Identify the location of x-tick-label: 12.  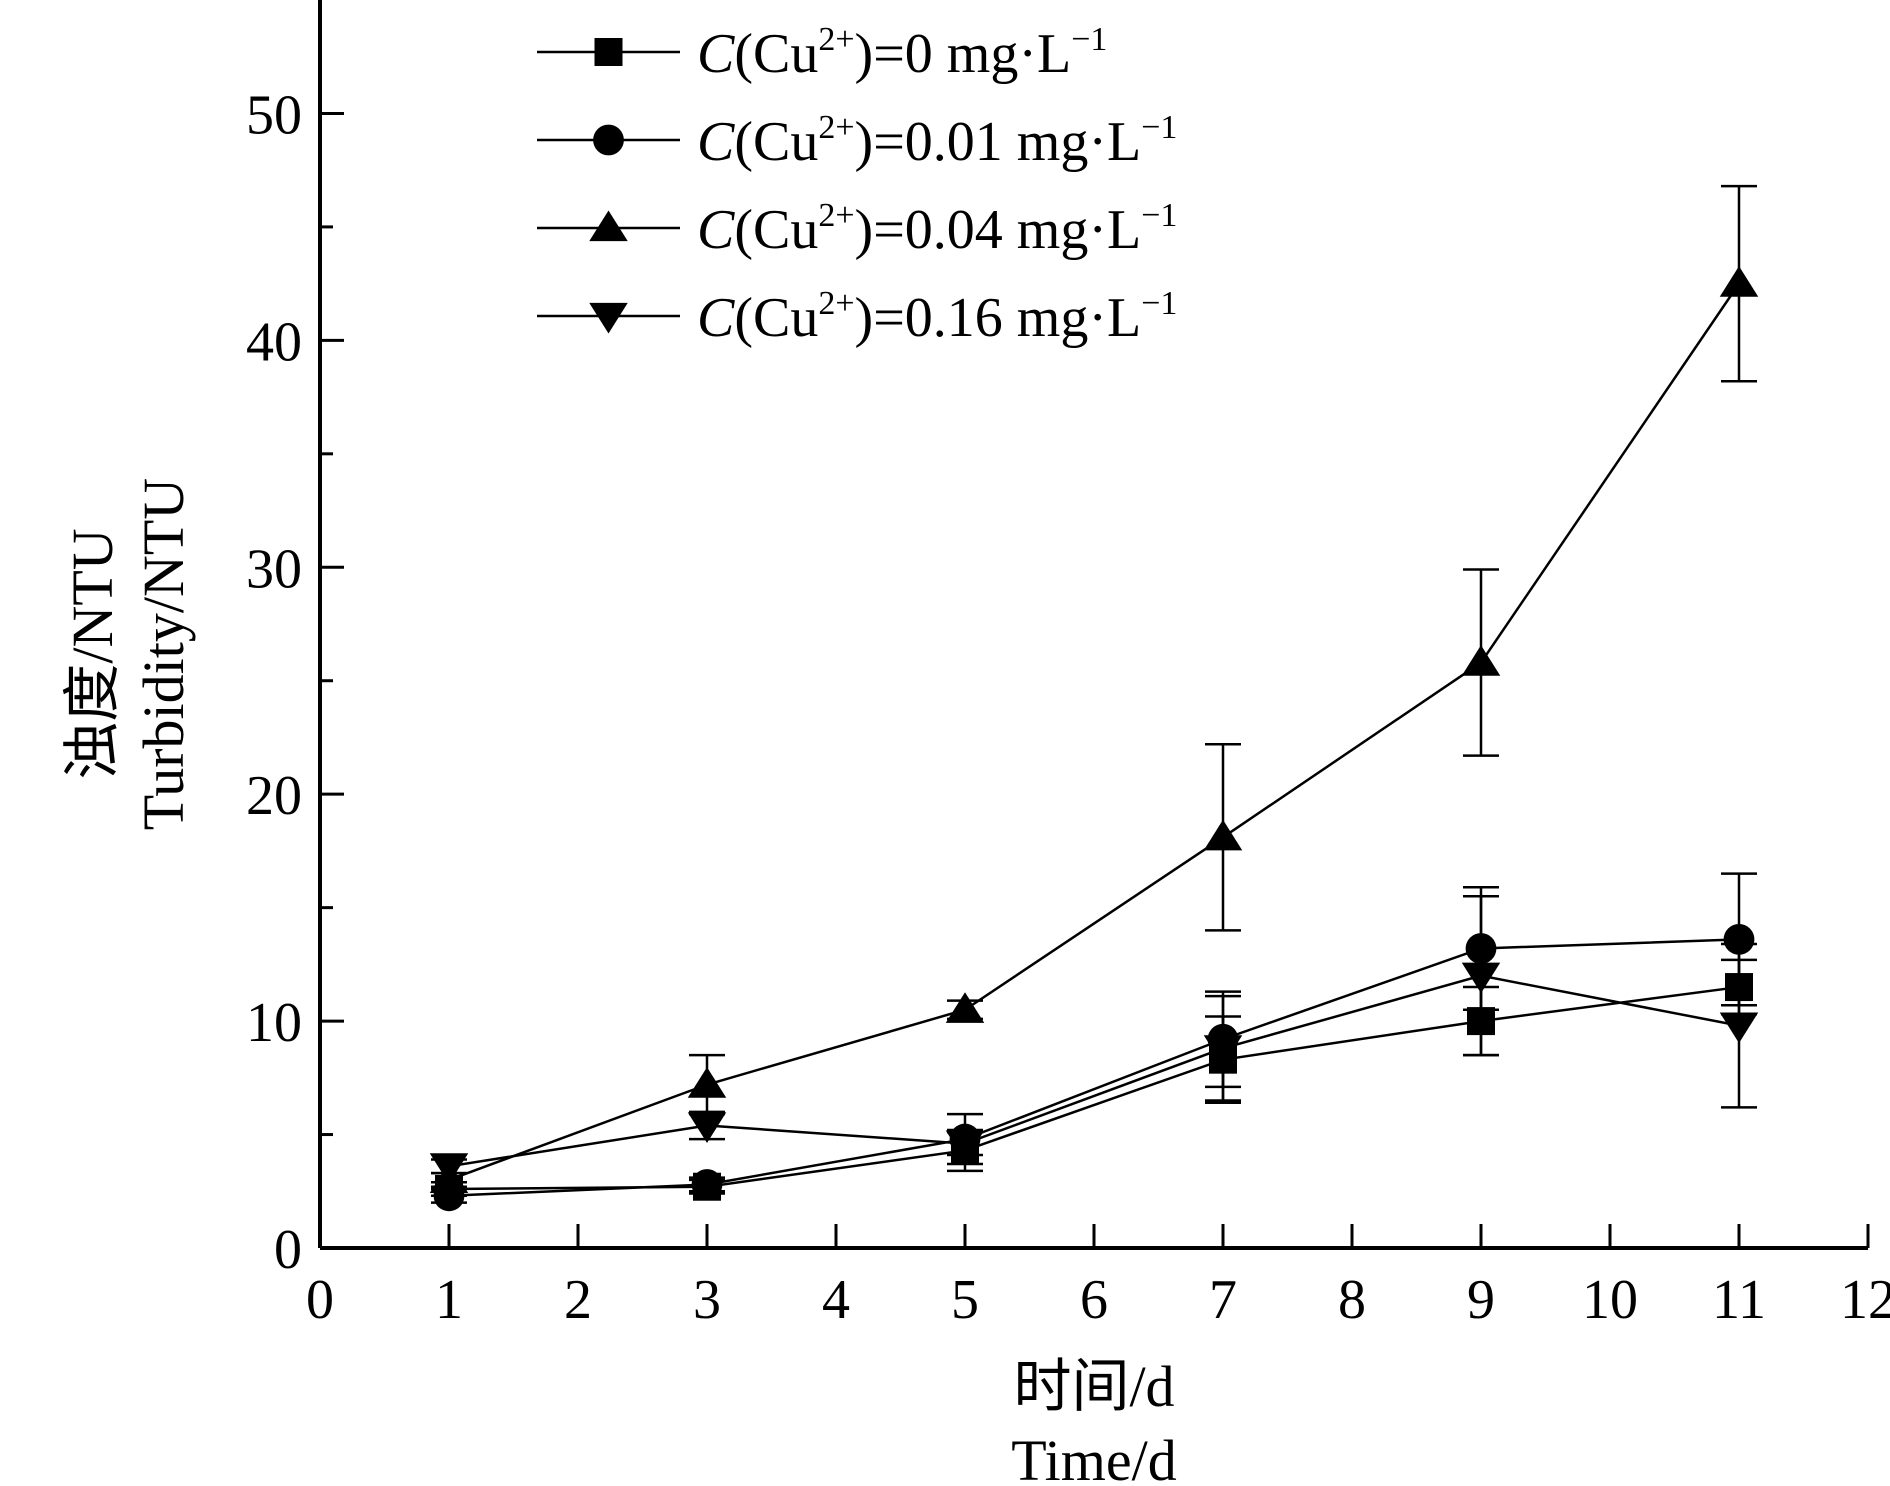
(1865, 1300).